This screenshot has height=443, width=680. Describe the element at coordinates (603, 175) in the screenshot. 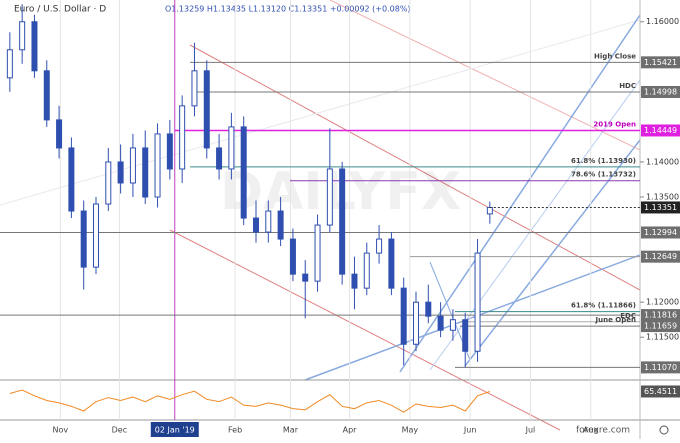

I see `level-text: 78.6% (1.13732)` at that location.